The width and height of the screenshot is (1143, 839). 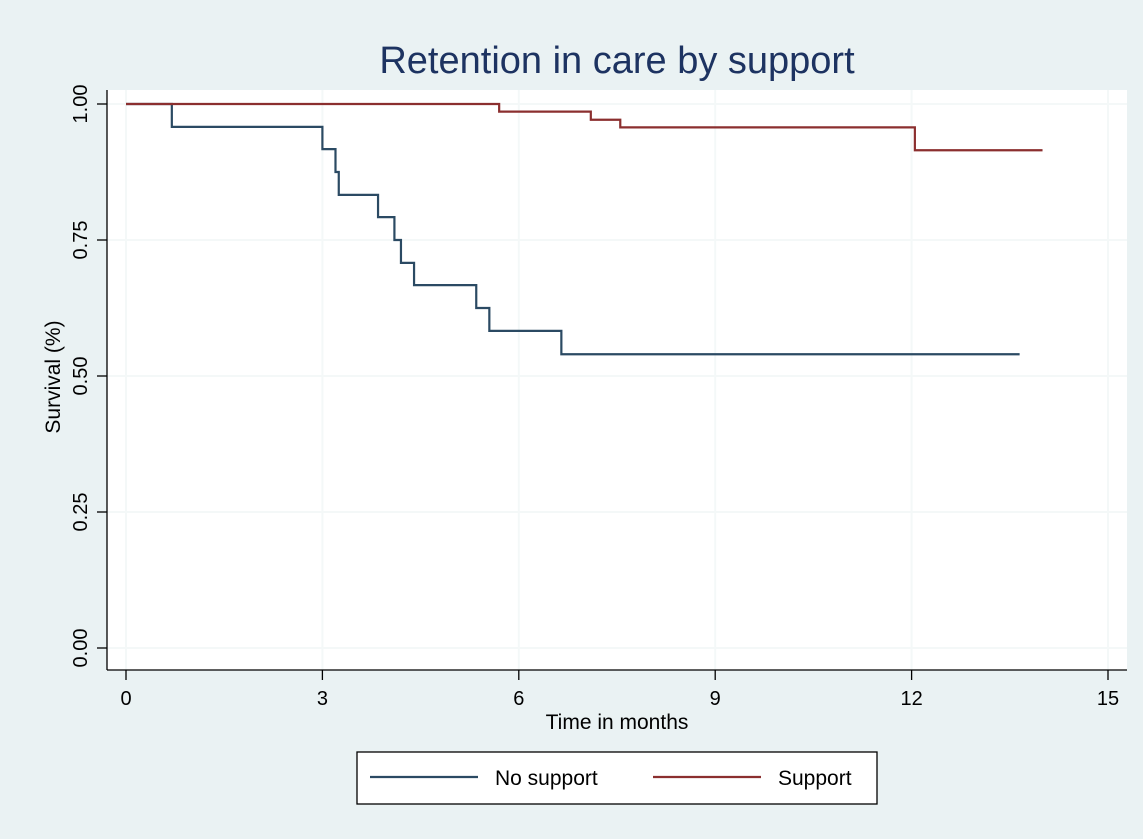 I want to click on x-tick-label: 0, so click(x=125, y=699).